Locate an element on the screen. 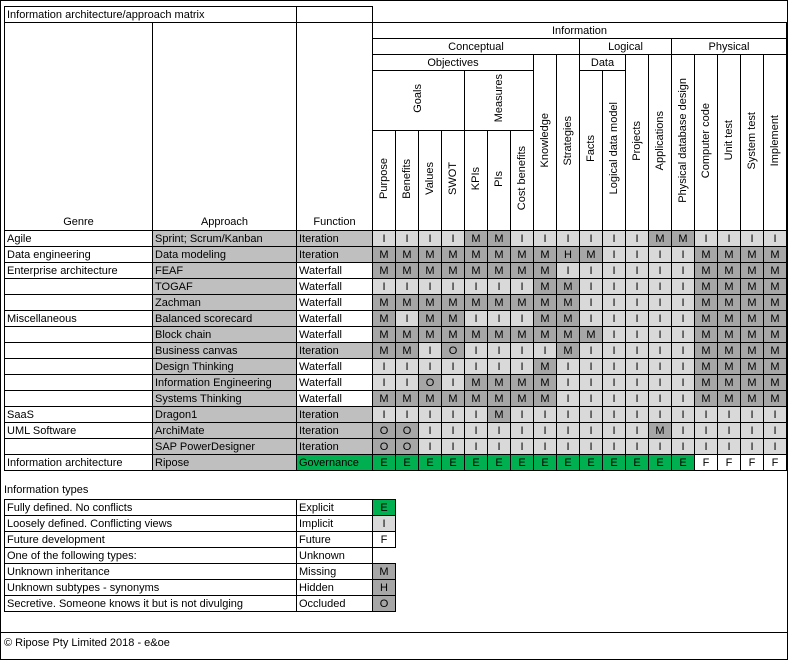  function-cell: Iteration is located at coordinates (334, 430).